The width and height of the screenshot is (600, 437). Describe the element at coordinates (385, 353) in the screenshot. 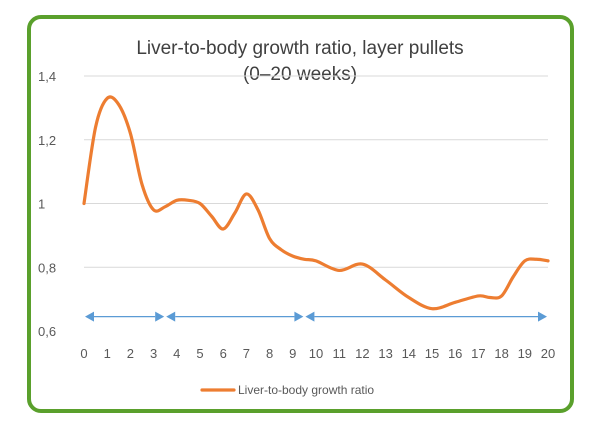

I see `x-tick-label: 13` at that location.